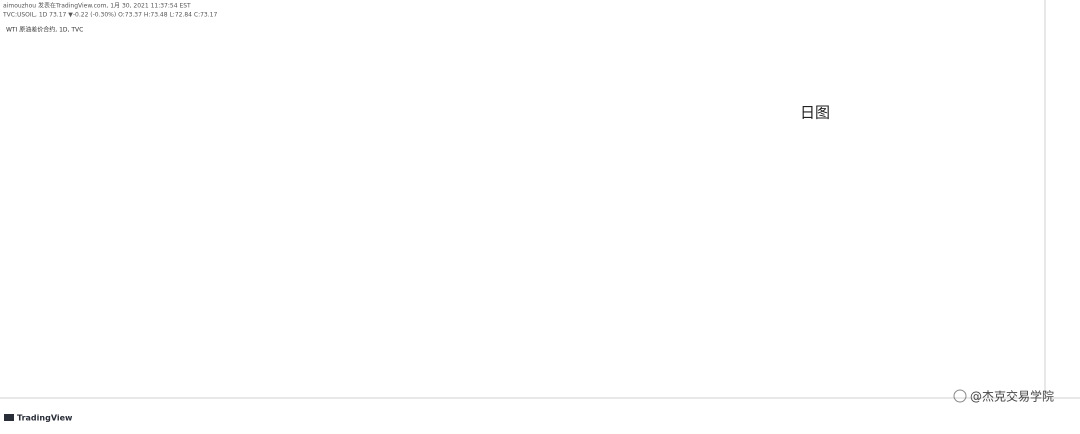  I want to click on credit-icon, so click(960, 396).